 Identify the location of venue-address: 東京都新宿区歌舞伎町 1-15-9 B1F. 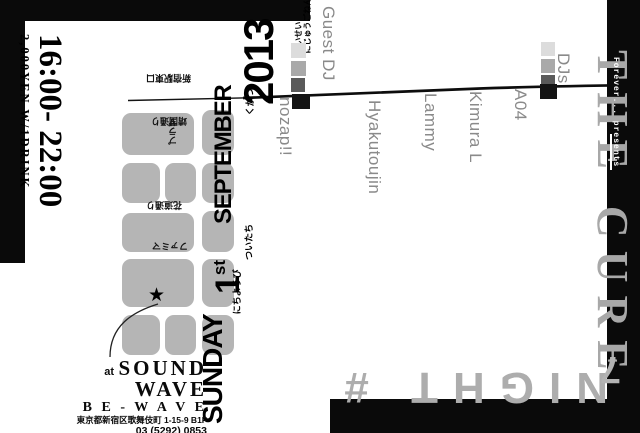
(141, 420).